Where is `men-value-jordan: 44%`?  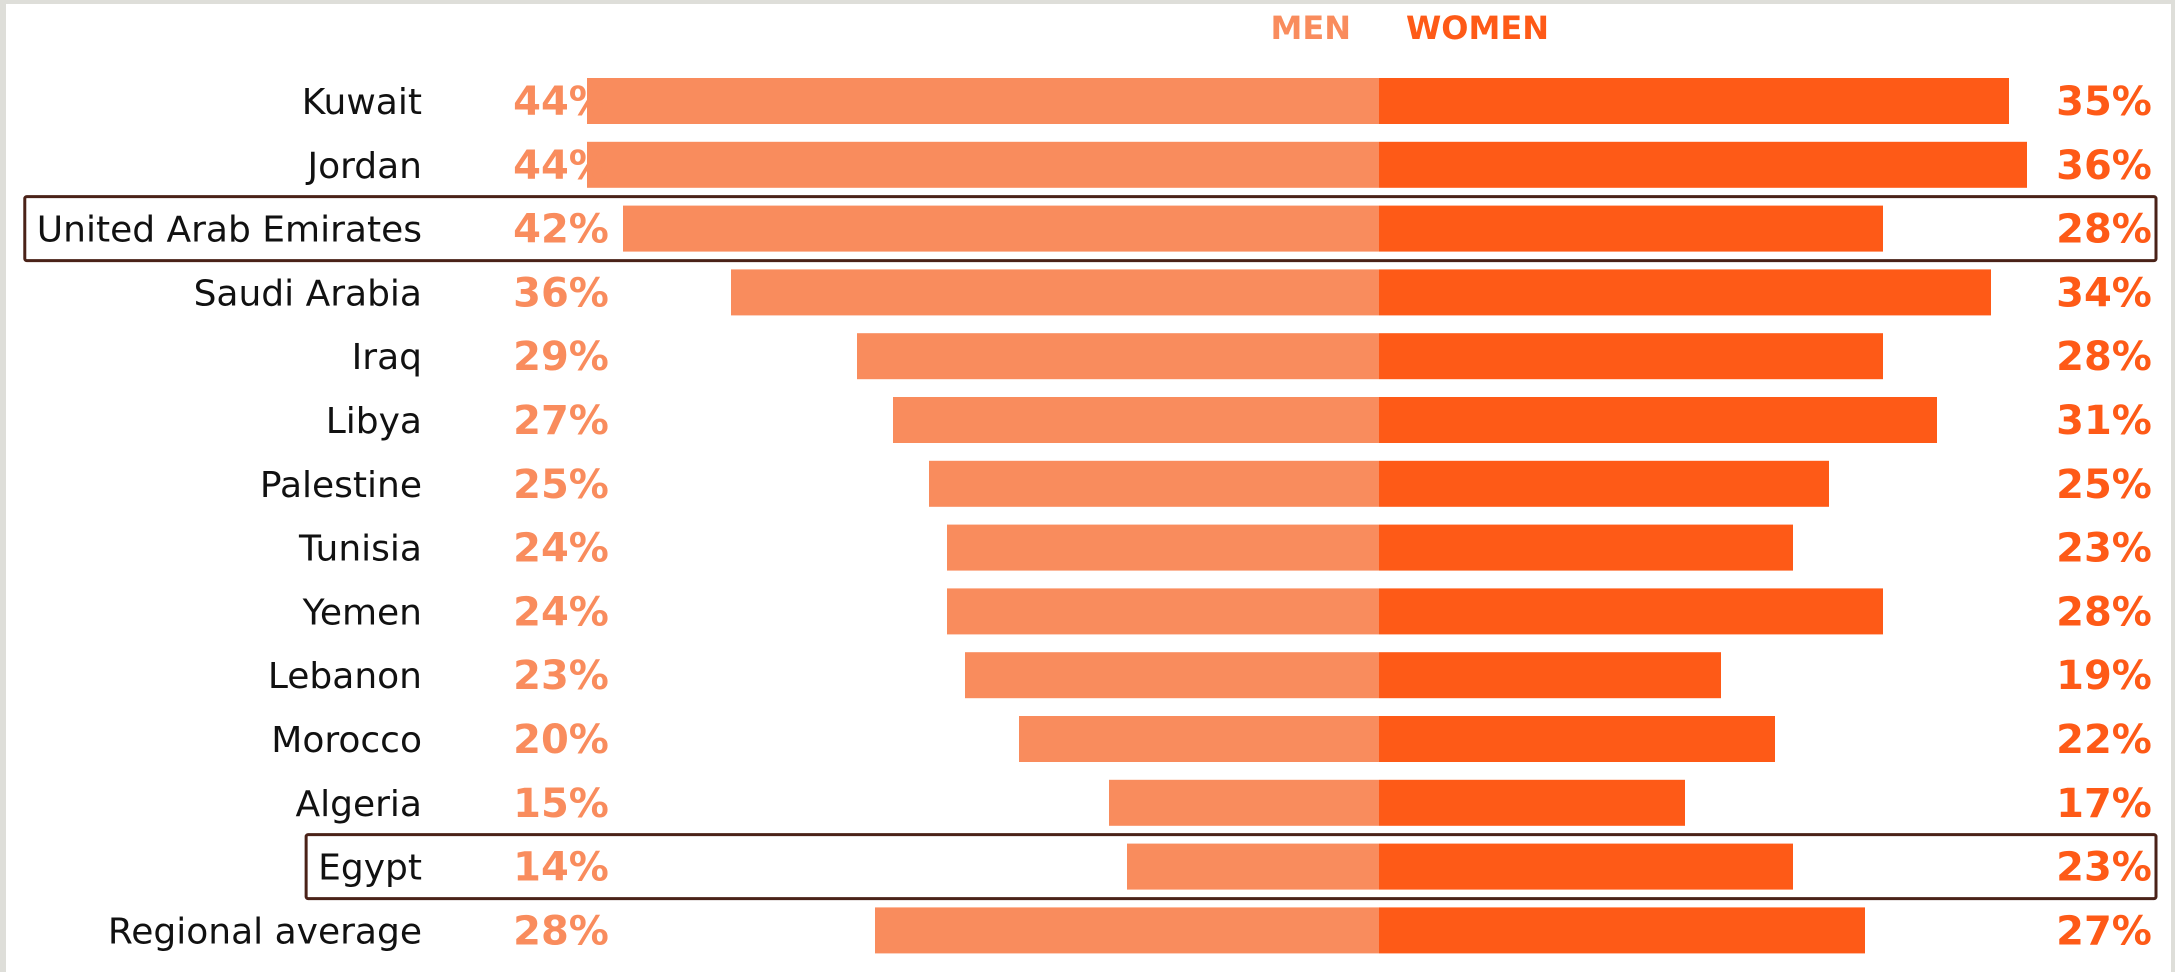 men-value-jordan: 44% is located at coordinates (561, 166).